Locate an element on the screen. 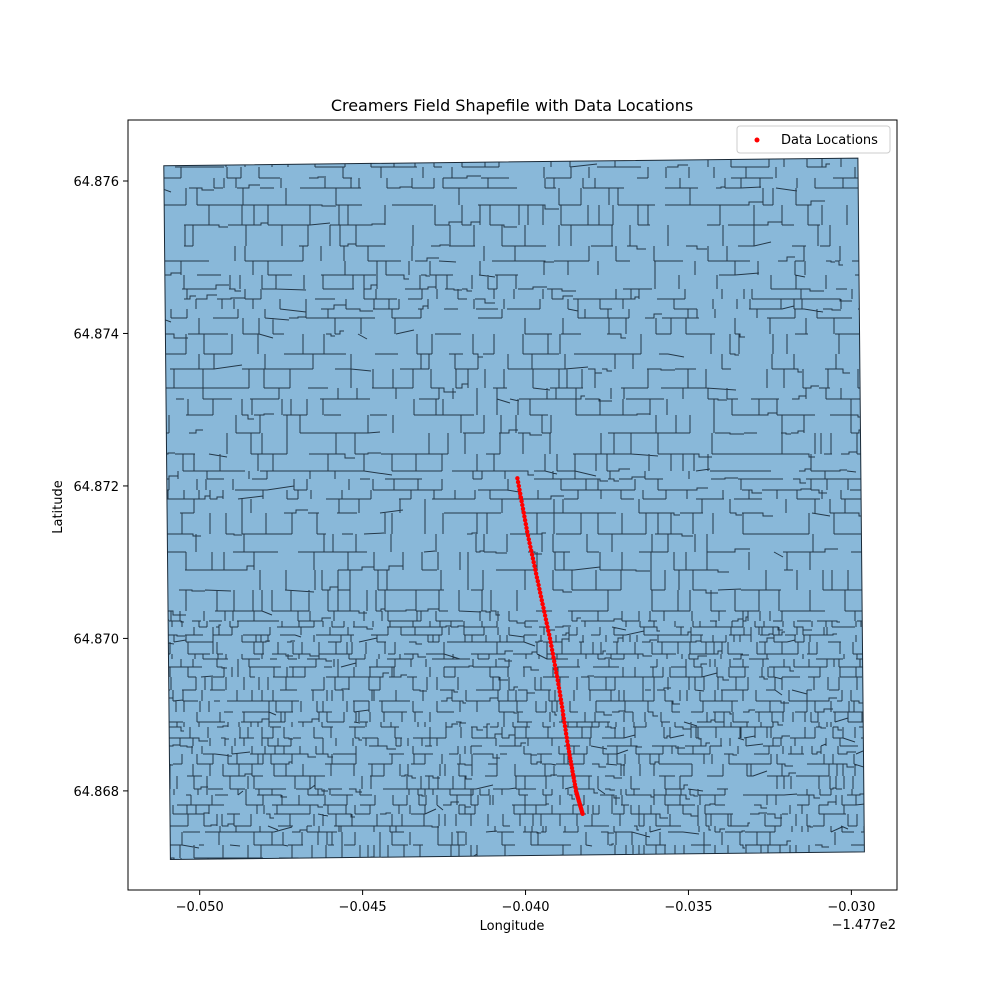 The width and height of the screenshot is (1000, 1000). y-tick-label: 64.874 is located at coordinates (97, 334).